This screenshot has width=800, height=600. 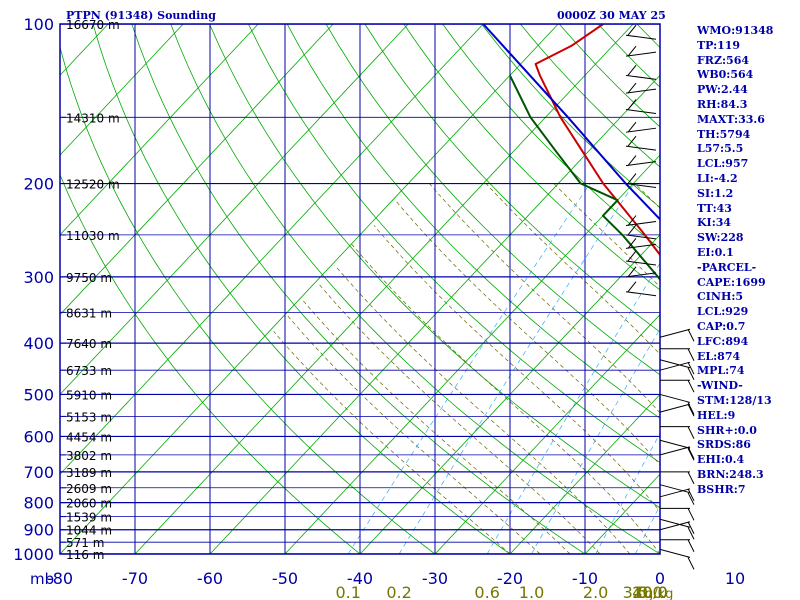 I want to click on chart-title: PTPN (91348) Sounding, so click(x=141, y=15).